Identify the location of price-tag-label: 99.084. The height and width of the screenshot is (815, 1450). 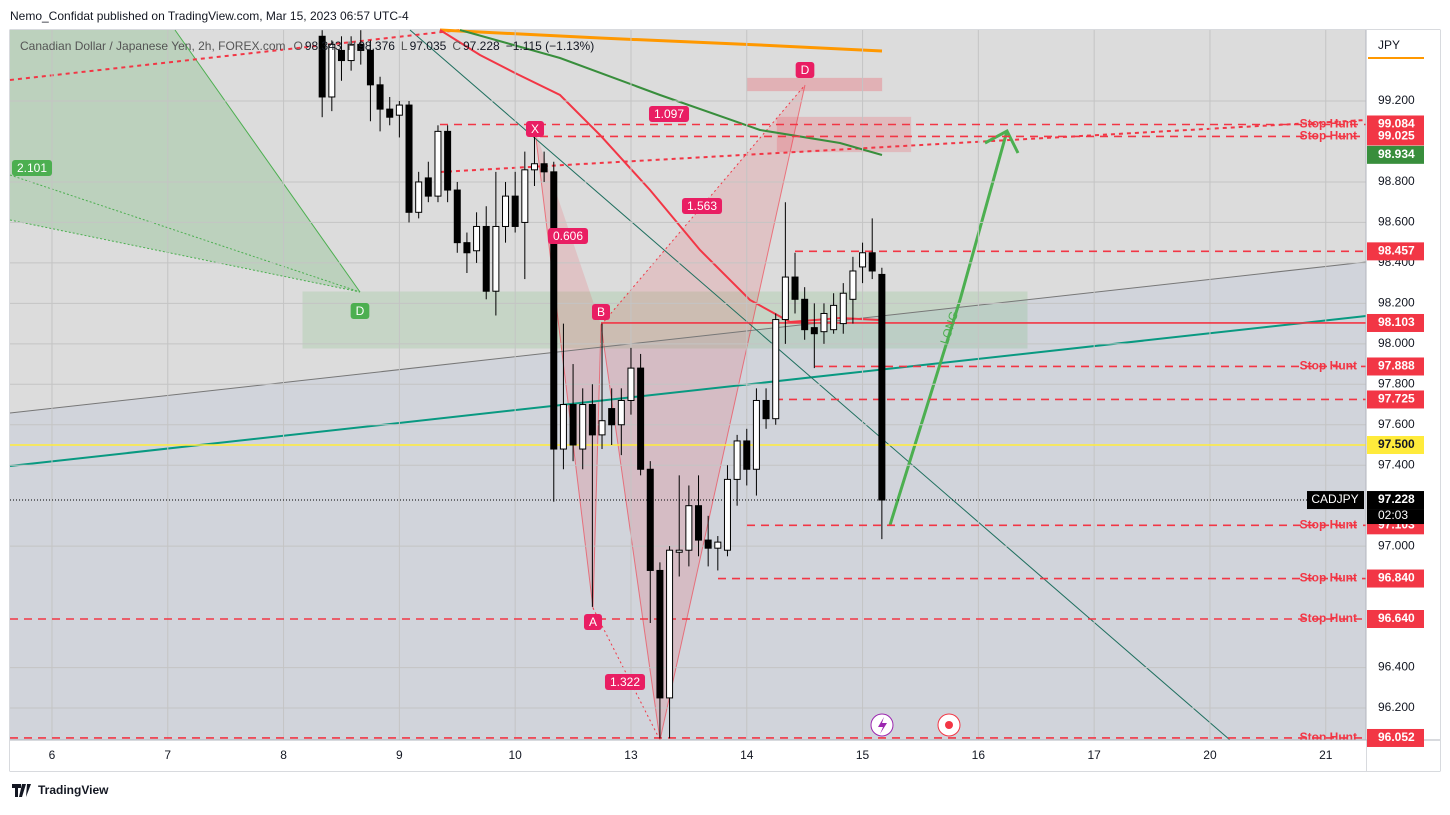
(1396, 124).